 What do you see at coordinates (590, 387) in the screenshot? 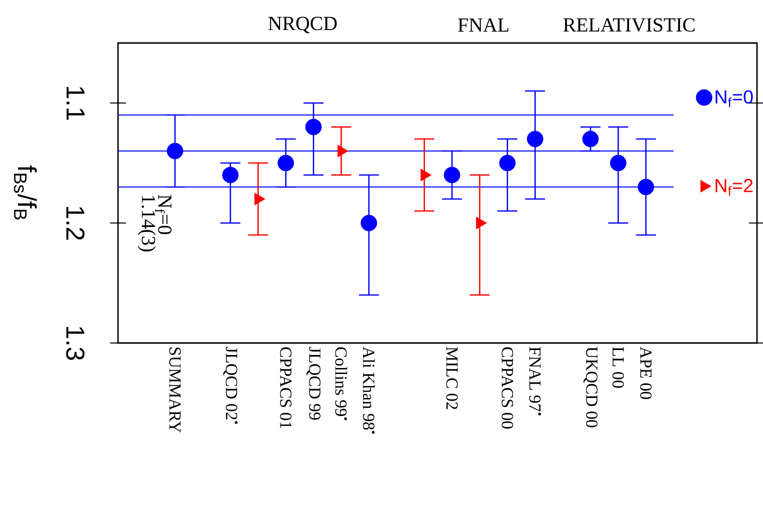
I see `x-tick-label: UKQCD 00` at bounding box center [590, 387].